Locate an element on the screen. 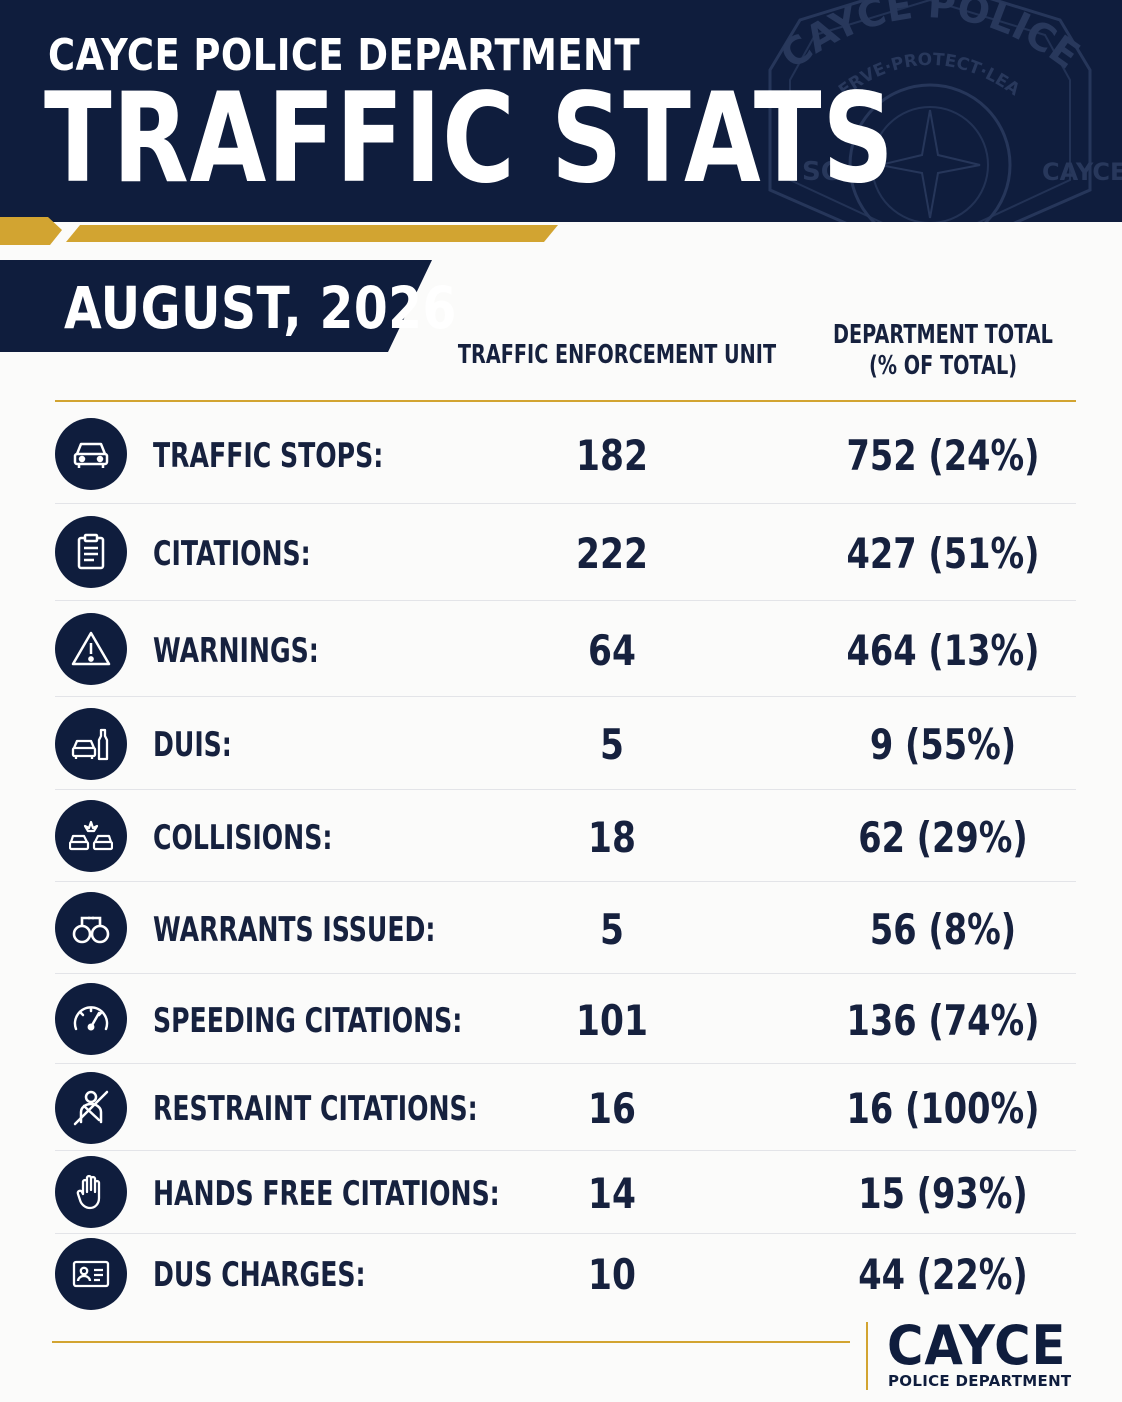 This screenshot has height=1402, width=1122. row-label: HANDS FREE CITATIONS: is located at coordinates (326, 1194).